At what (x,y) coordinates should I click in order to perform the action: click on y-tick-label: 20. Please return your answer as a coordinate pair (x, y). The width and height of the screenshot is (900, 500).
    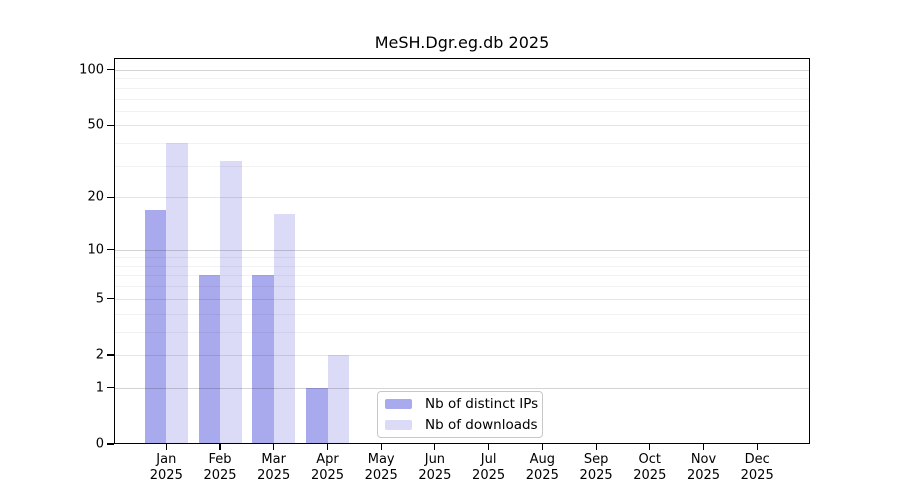
    Looking at the image, I should click on (95, 197).